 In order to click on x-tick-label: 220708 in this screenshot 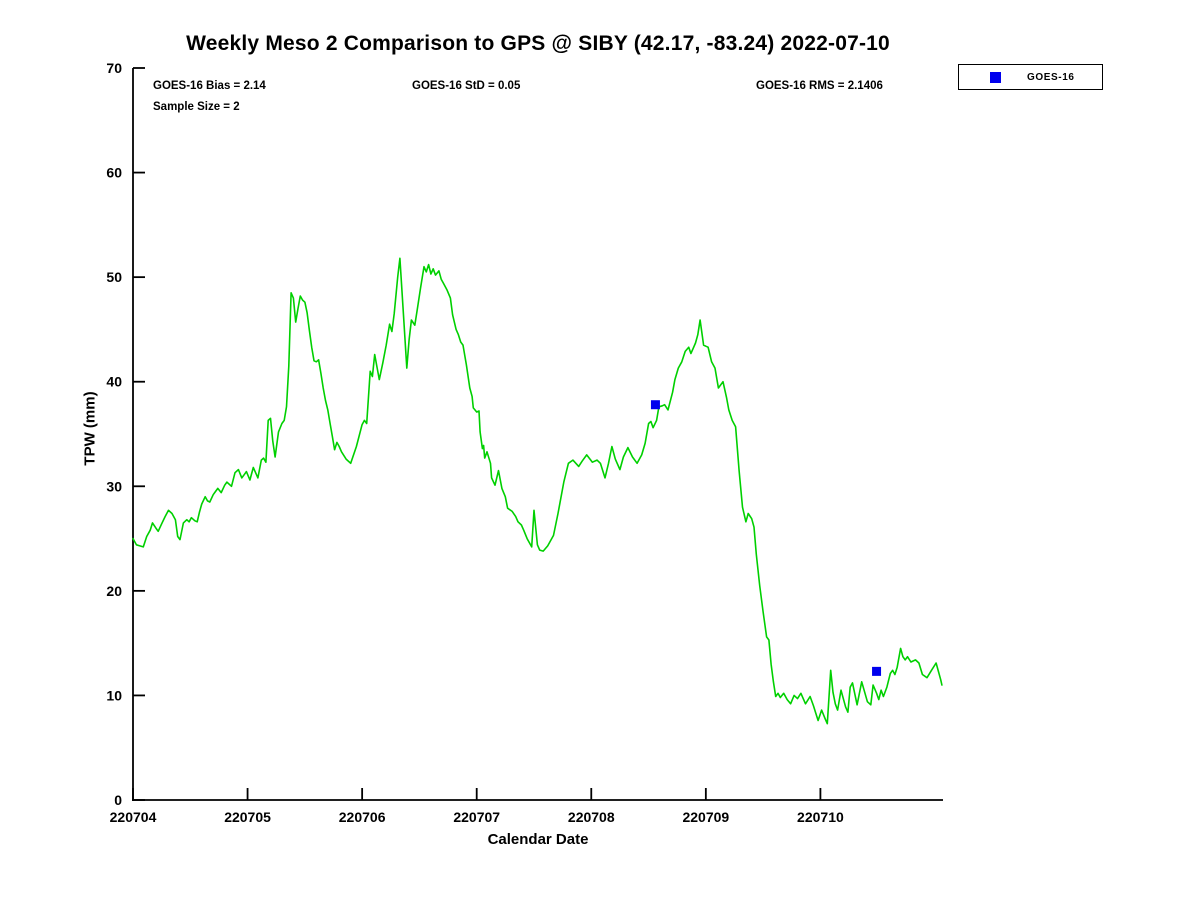, I will do `click(591, 817)`.